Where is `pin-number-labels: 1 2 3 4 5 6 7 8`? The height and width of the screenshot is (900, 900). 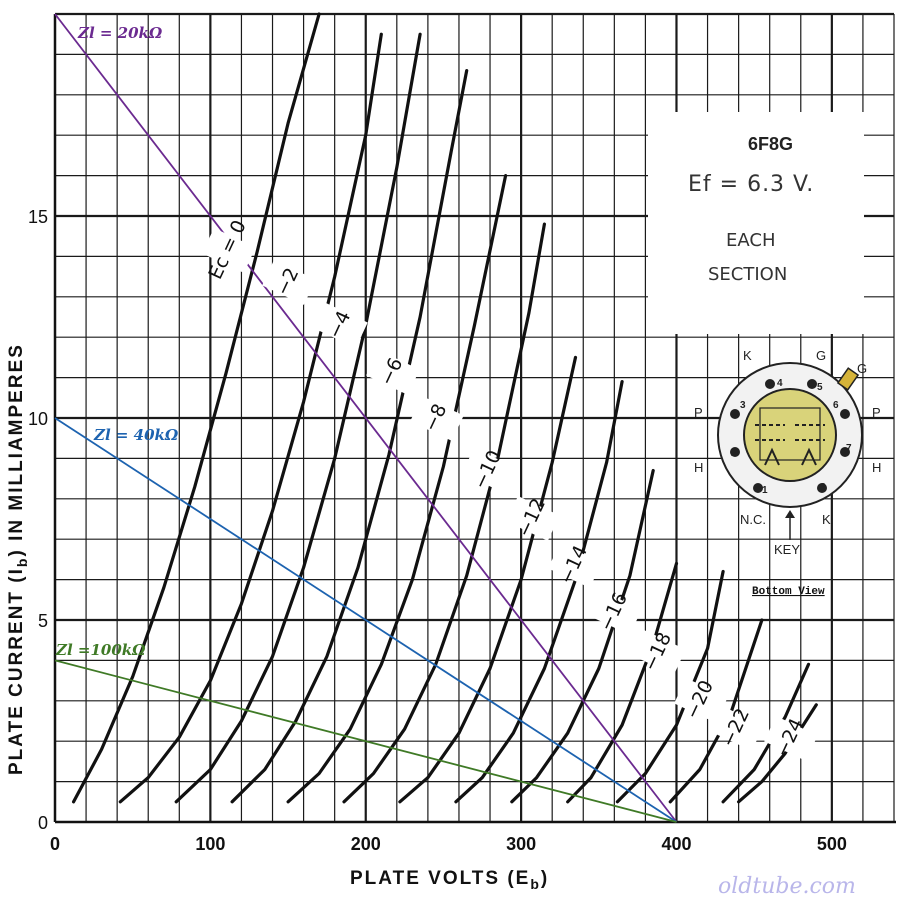 pin-number-labels: 1 2 3 4 5 6 7 8 is located at coordinates (791, 437).